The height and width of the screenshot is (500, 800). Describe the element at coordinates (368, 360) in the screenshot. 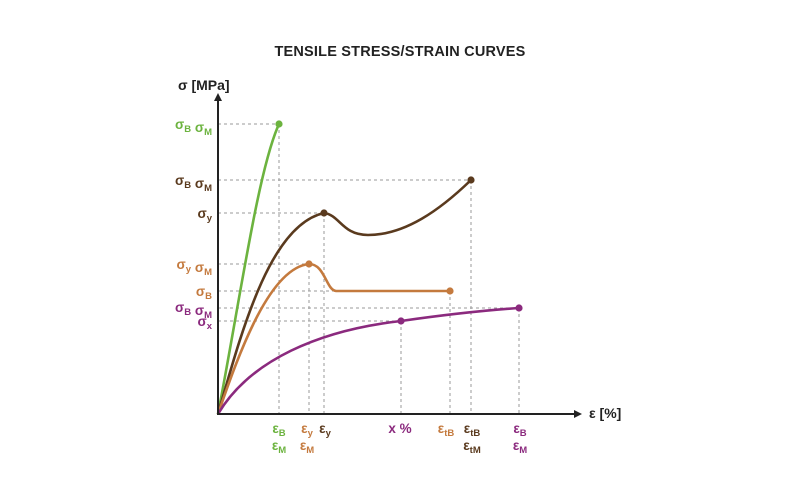

I see `curve-purple` at that location.